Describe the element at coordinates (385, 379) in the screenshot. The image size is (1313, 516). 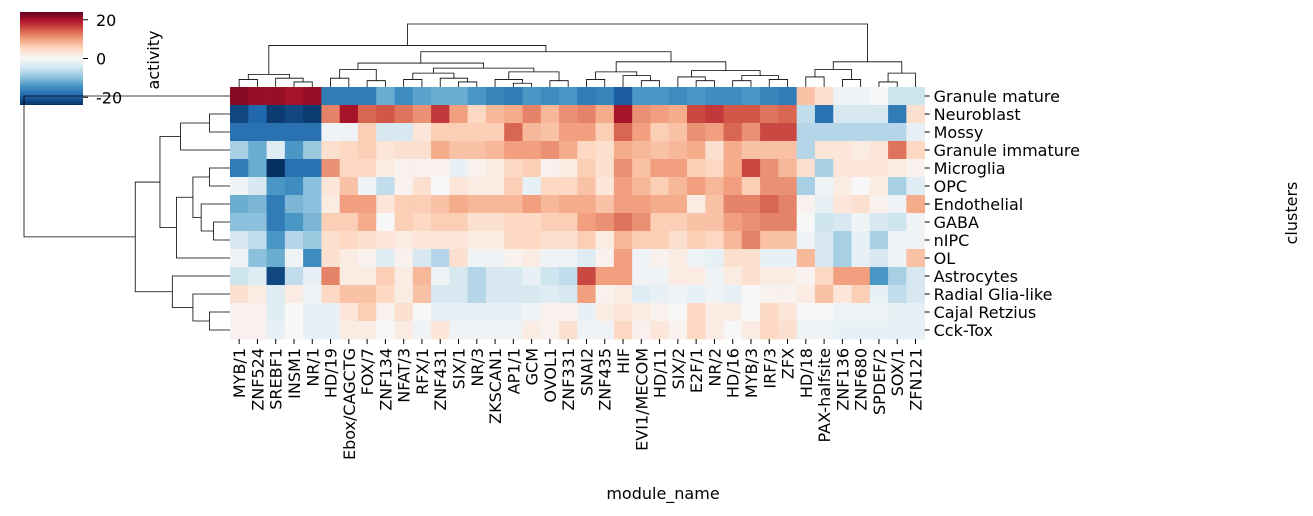
I see `column-tick-label: ZNF134` at that location.